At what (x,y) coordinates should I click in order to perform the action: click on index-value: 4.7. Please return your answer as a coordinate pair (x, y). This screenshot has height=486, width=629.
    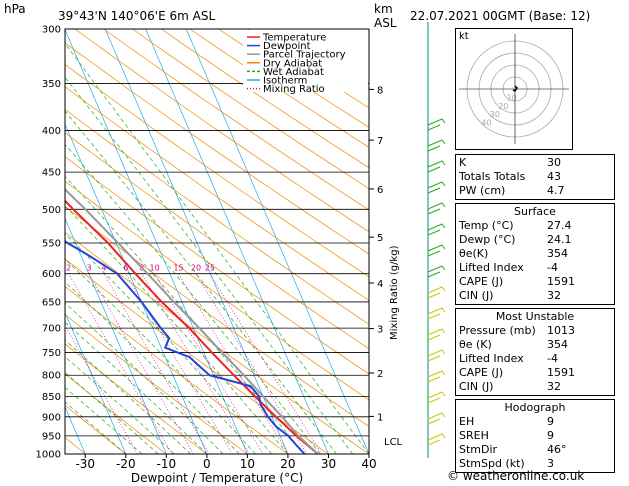
    Looking at the image, I should click on (556, 190).